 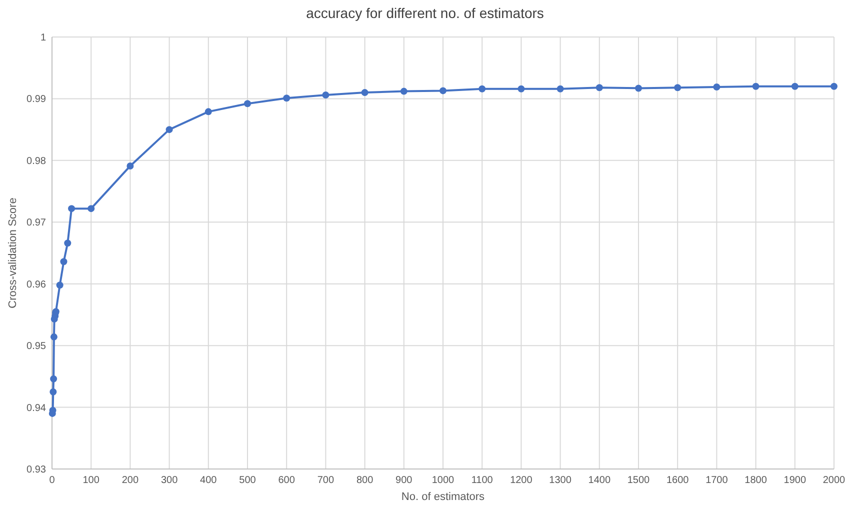 I want to click on y-tick-label: 0.96, so click(x=36, y=284).